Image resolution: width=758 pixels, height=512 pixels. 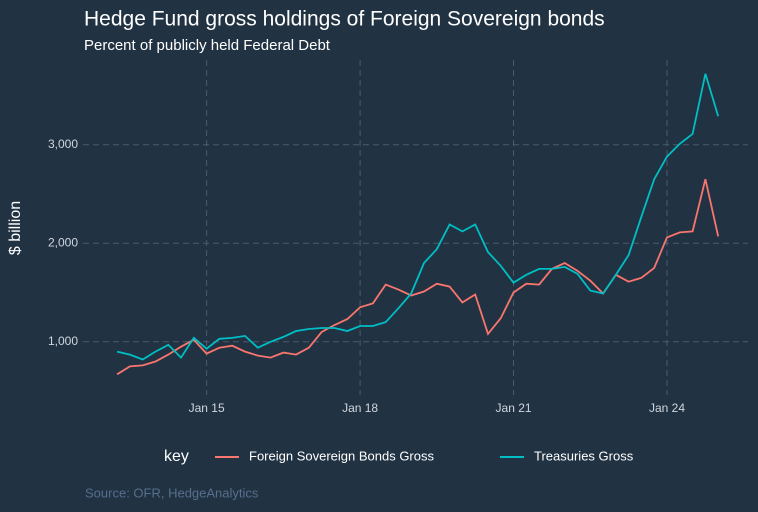 What do you see at coordinates (63, 341) in the screenshot?
I see `y-tick-label: 1,000` at bounding box center [63, 341].